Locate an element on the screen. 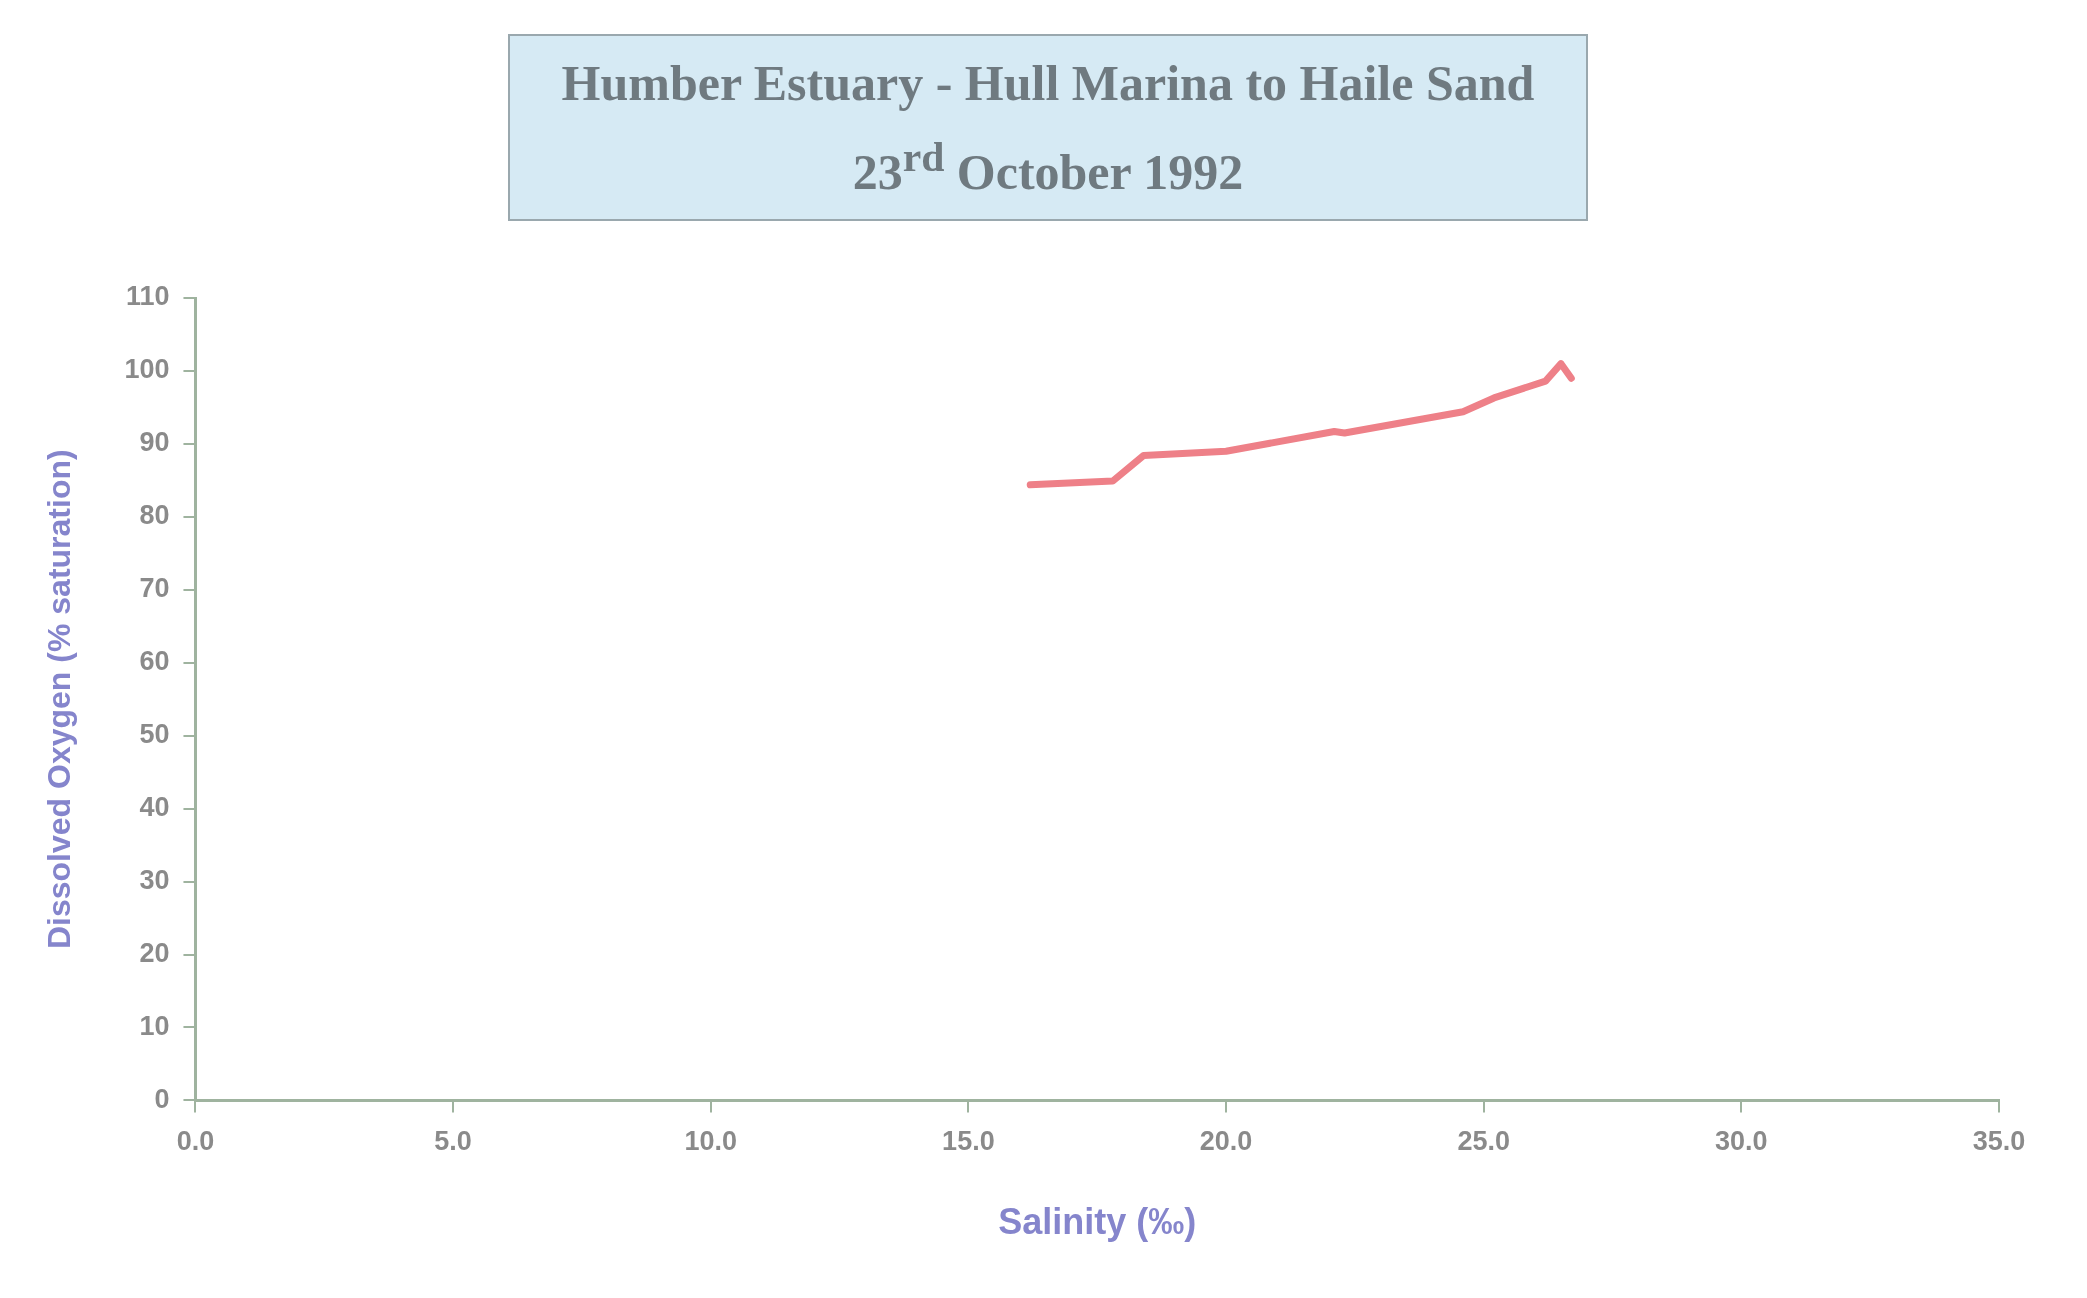 This screenshot has width=2087, height=1298. x-tick-label: 0.0 is located at coordinates (195, 1141).